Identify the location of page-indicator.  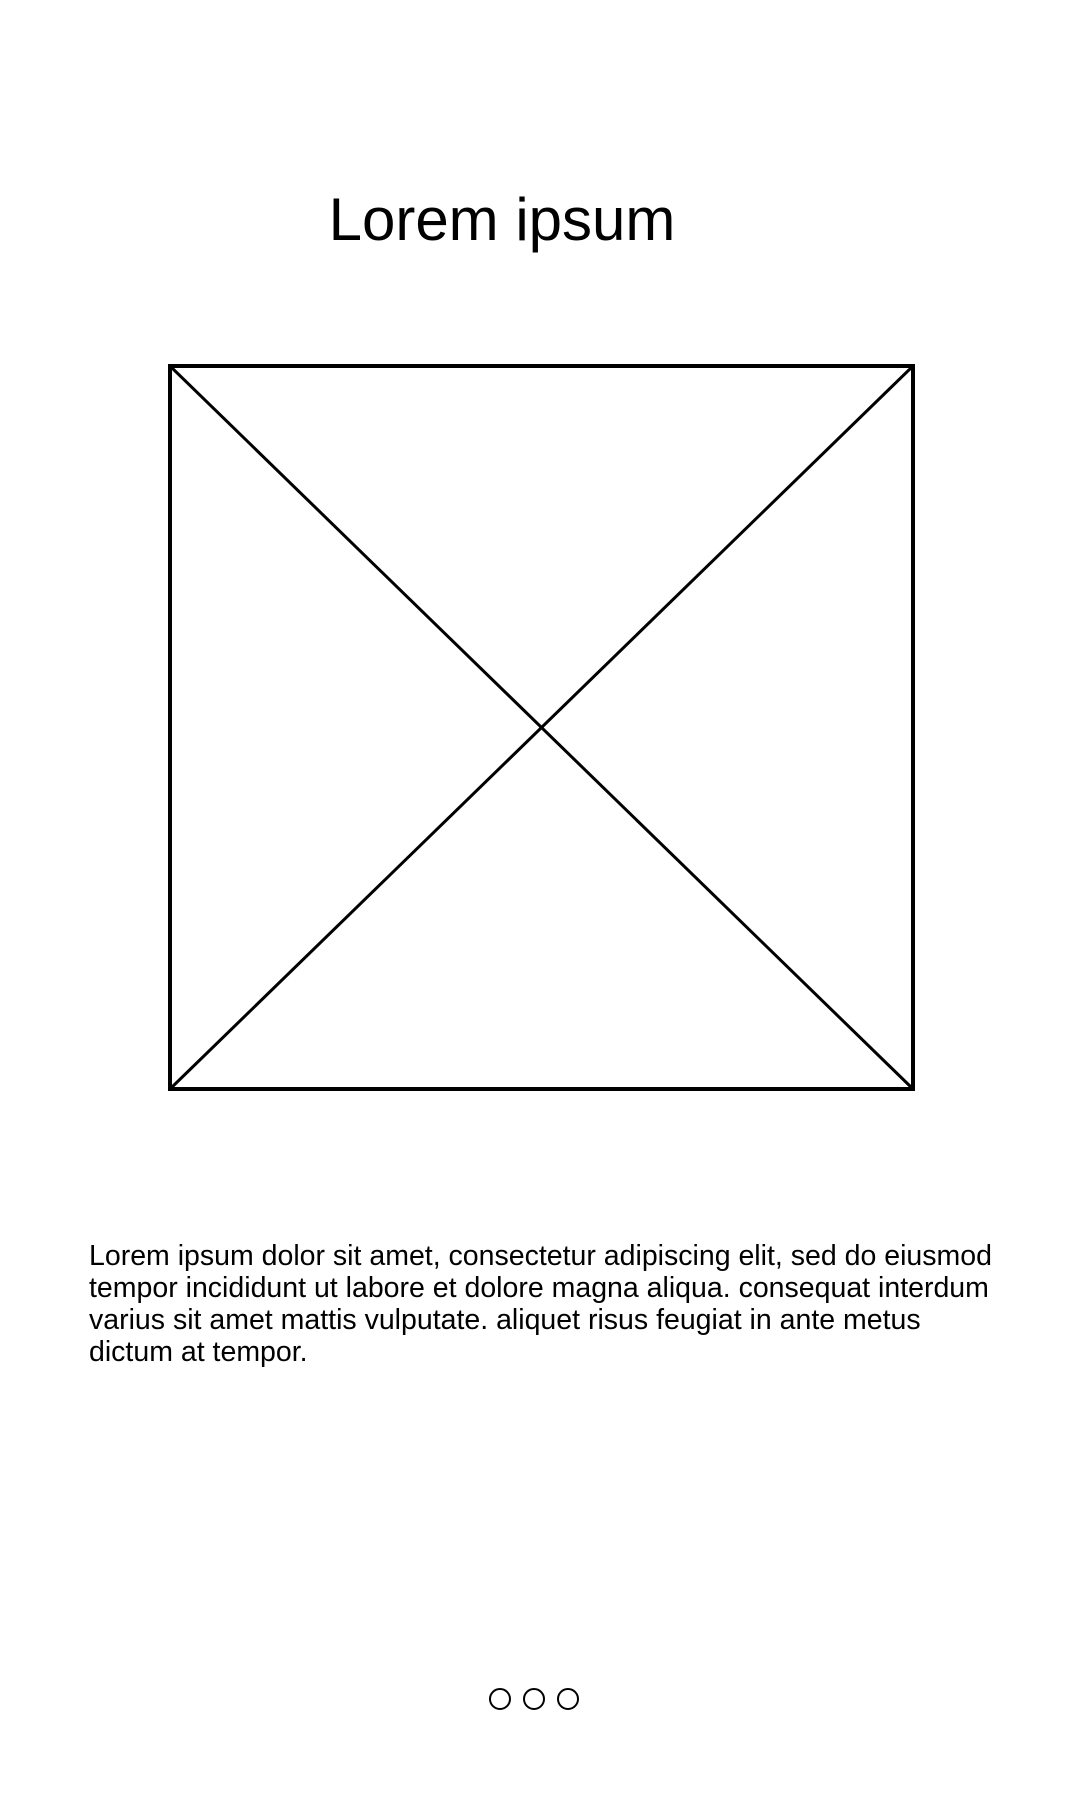
(534, 1699).